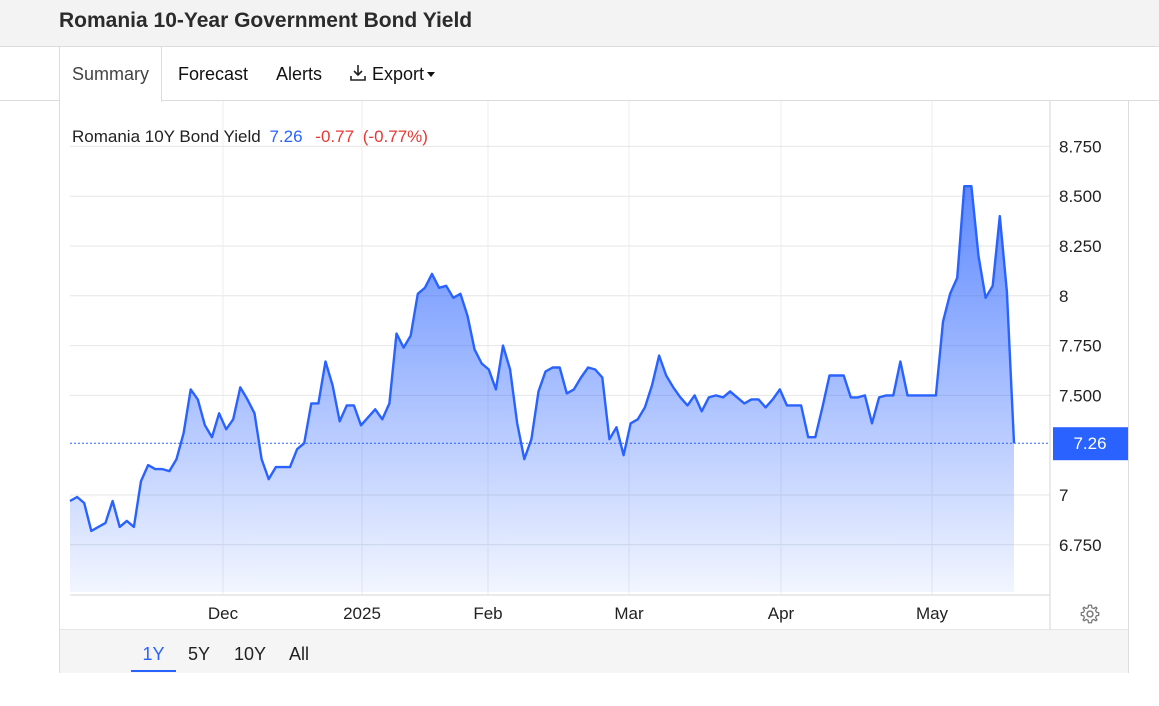 The image size is (1159, 706). Describe the element at coordinates (579, 74) in the screenshot. I see `tab-bar: Summary Forecast Alerts Export` at that location.